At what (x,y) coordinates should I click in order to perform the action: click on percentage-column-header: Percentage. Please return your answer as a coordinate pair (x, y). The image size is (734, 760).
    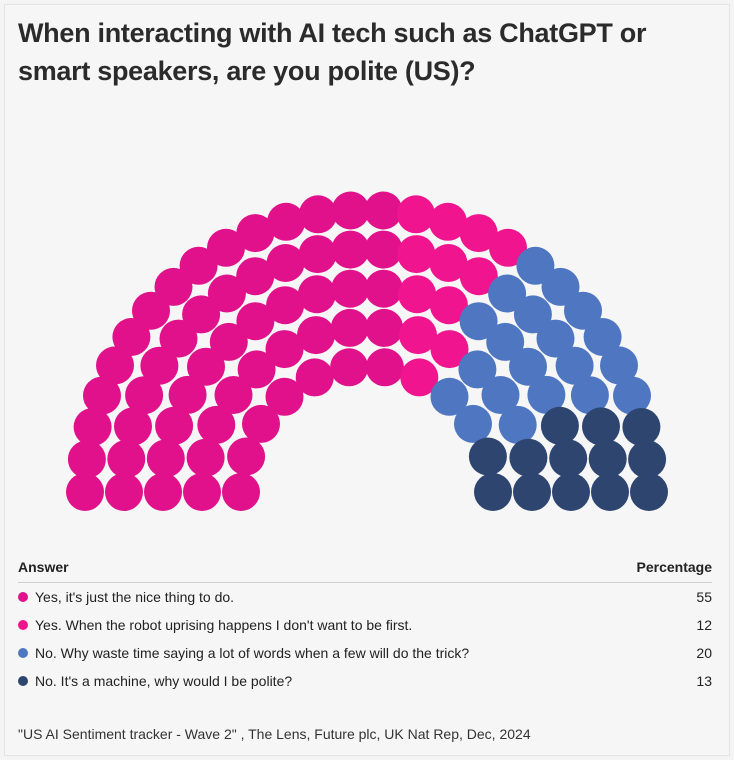
    Looking at the image, I should click on (674, 567).